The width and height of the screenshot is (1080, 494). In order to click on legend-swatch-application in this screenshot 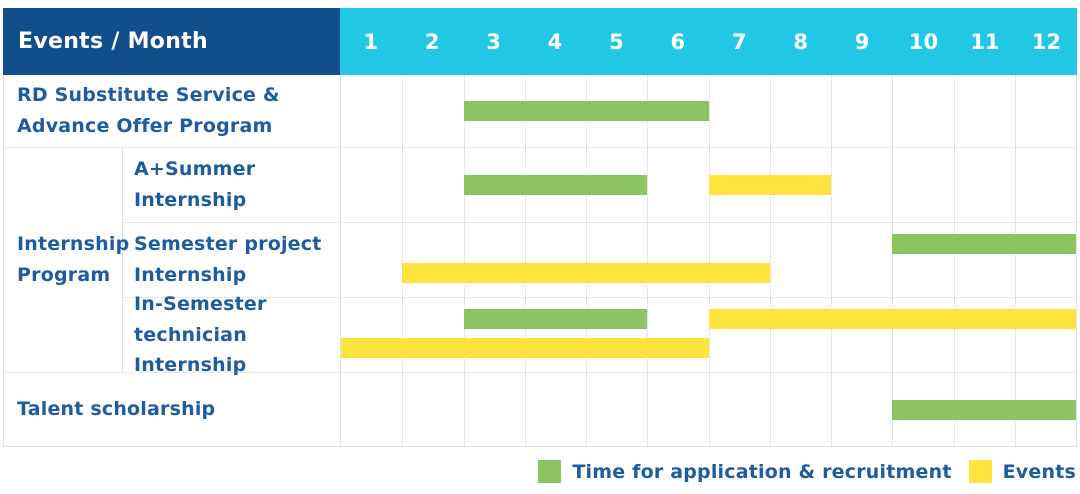, I will do `click(550, 471)`.